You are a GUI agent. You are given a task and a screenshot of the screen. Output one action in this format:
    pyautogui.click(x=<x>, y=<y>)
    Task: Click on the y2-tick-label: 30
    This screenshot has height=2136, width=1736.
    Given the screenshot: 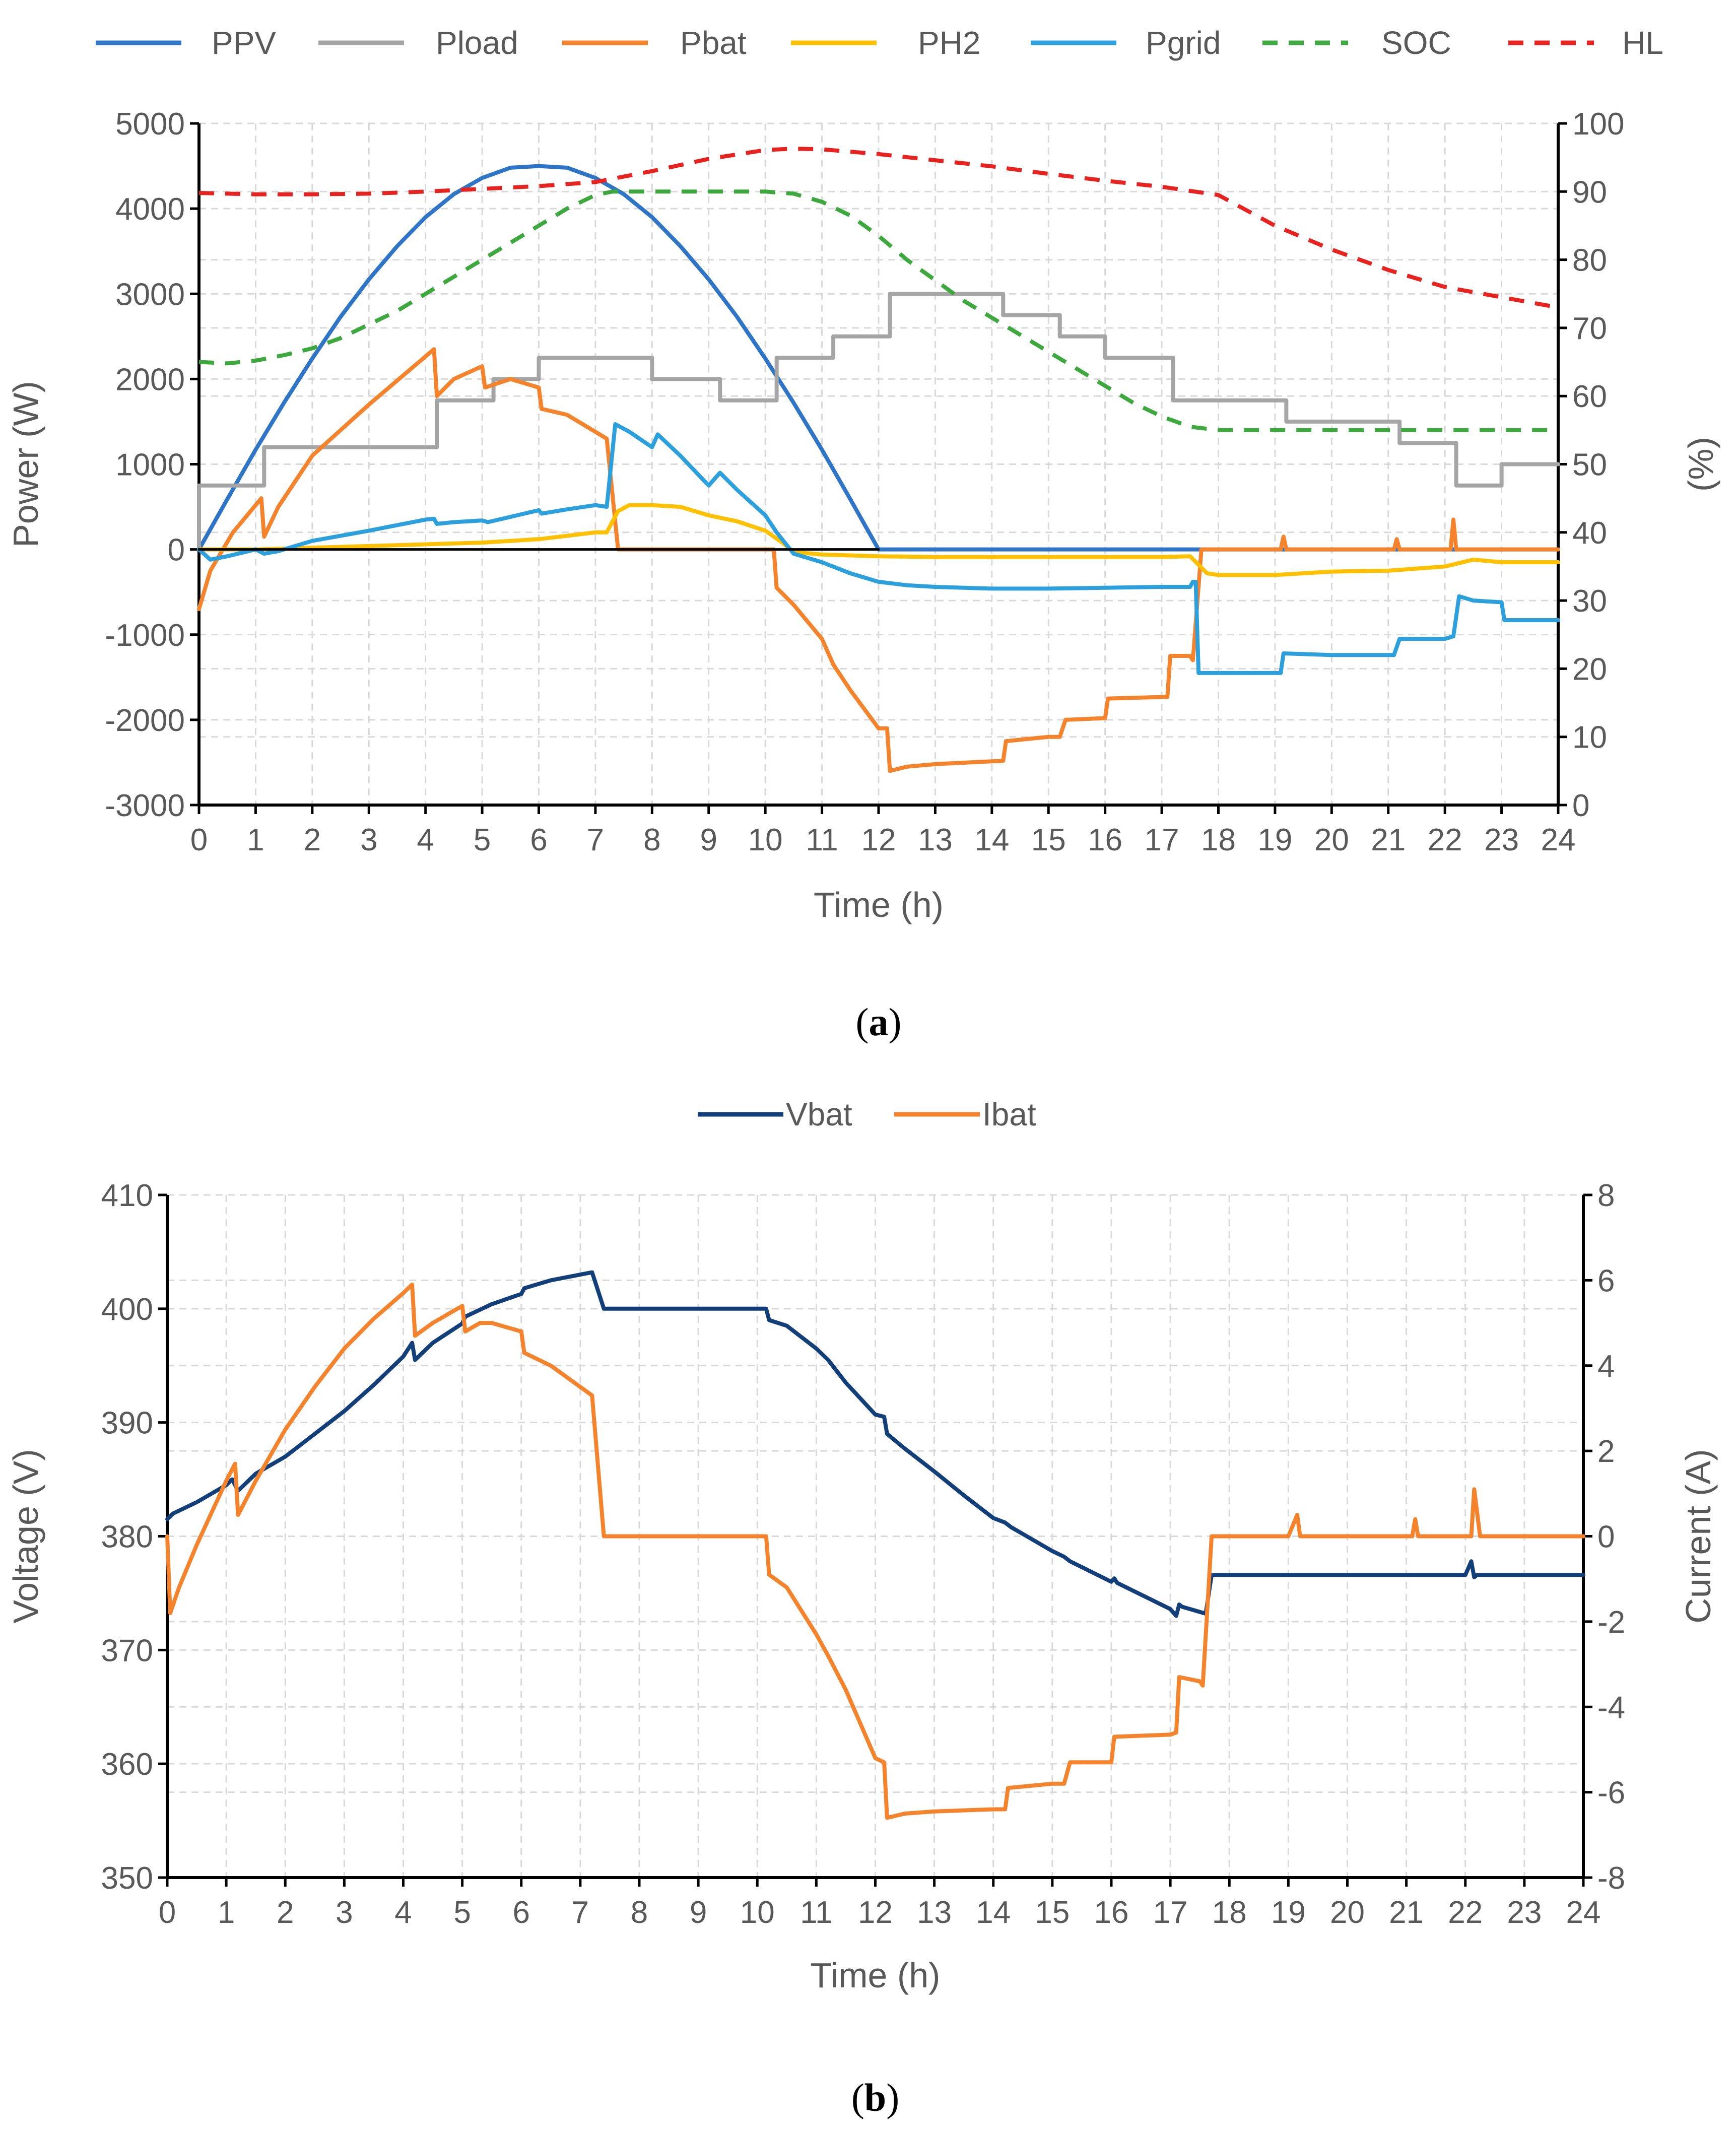 What is the action you would take?
    pyautogui.click(x=1590, y=601)
    